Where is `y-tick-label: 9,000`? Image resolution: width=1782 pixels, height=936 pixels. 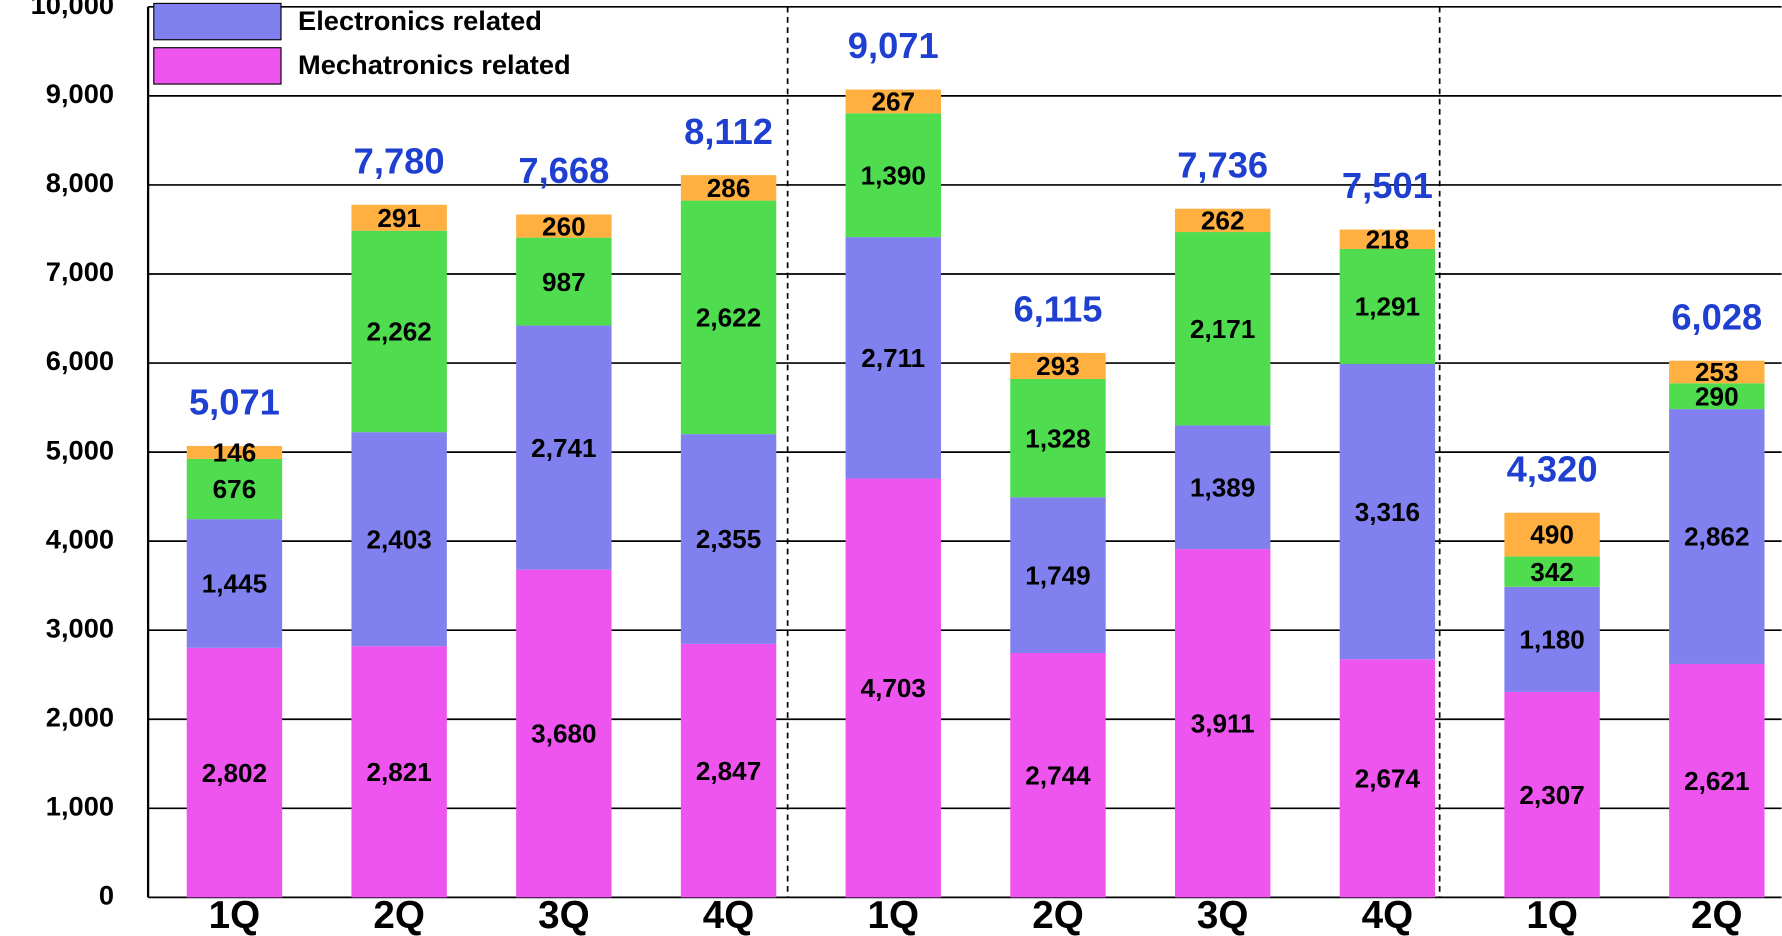
y-tick-label: 9,000 is located at coordinates (80, 93).